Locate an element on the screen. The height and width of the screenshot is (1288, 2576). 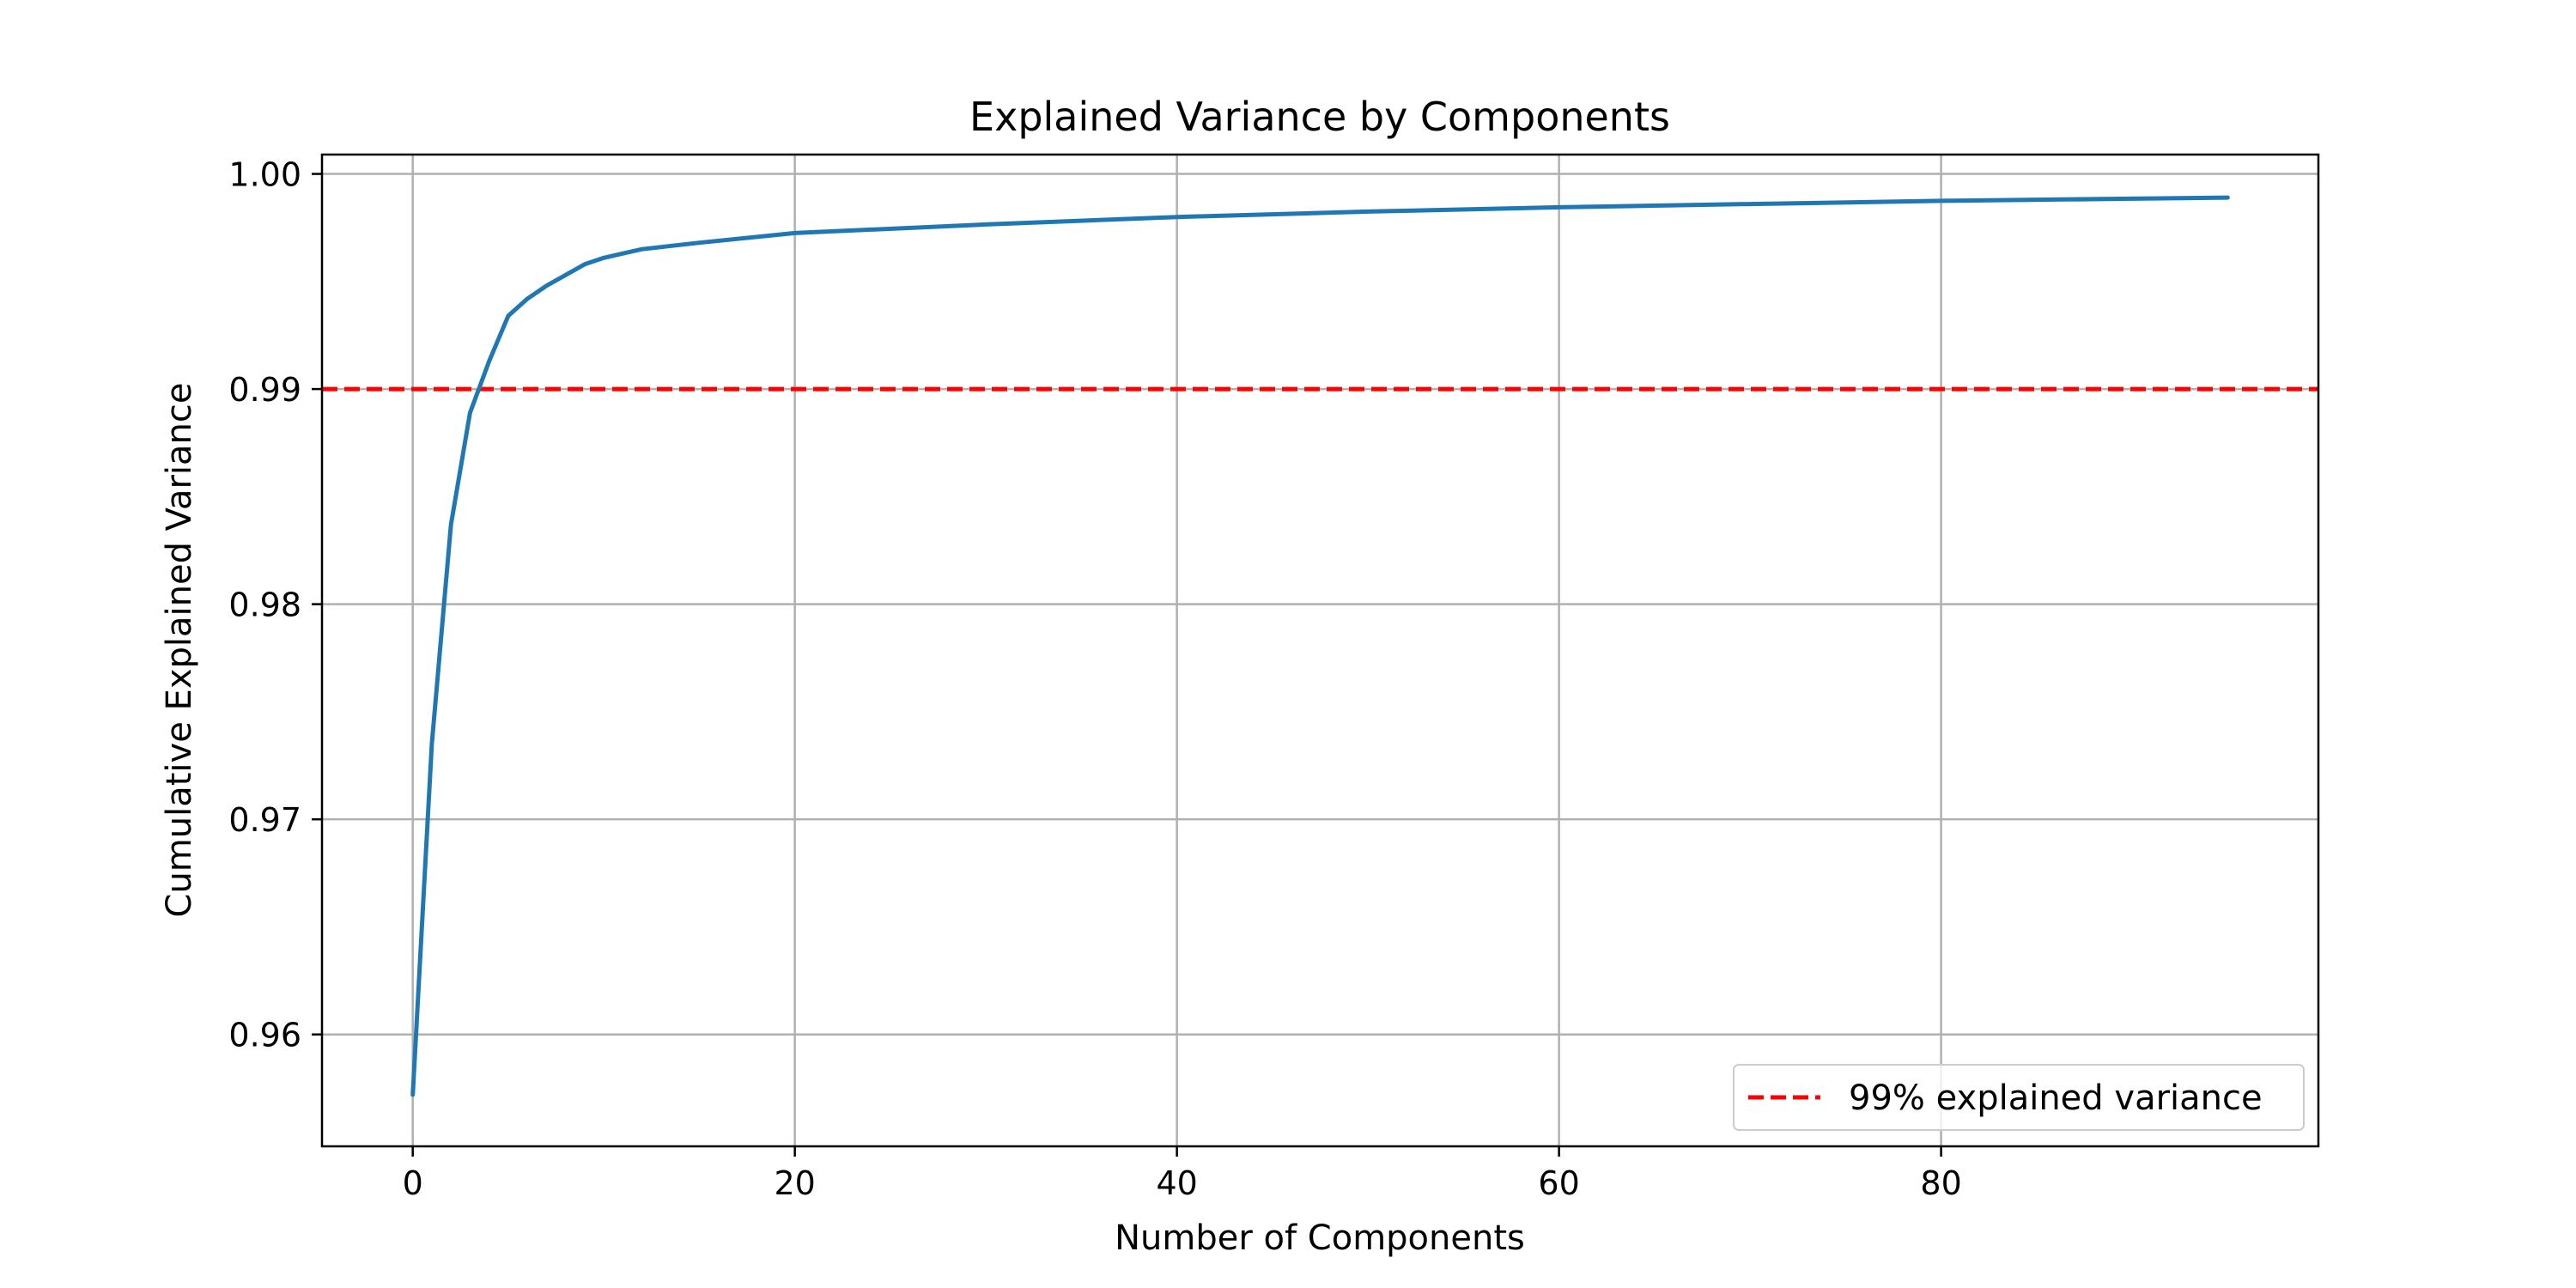
y-tick-label: 0.97 is located at coordinates (264, 820).